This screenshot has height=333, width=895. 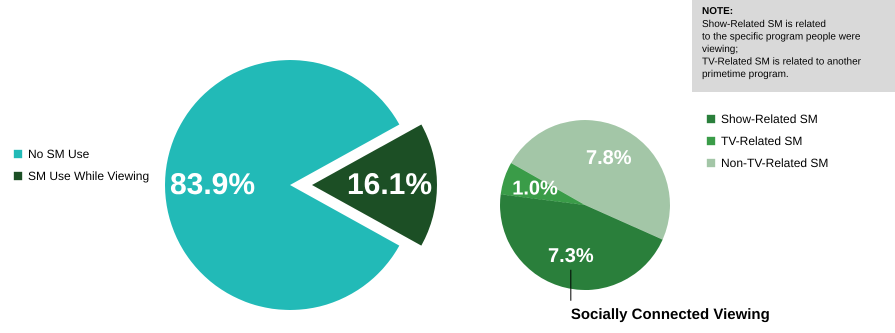 What do you see at coordinates (782, 43) in the screenshot?
I see `text: NOTE: Show-Related SM is related to the specific program people were viewing; TV-Related SM is related to another primetime program.` at bounding box center [782, 43].